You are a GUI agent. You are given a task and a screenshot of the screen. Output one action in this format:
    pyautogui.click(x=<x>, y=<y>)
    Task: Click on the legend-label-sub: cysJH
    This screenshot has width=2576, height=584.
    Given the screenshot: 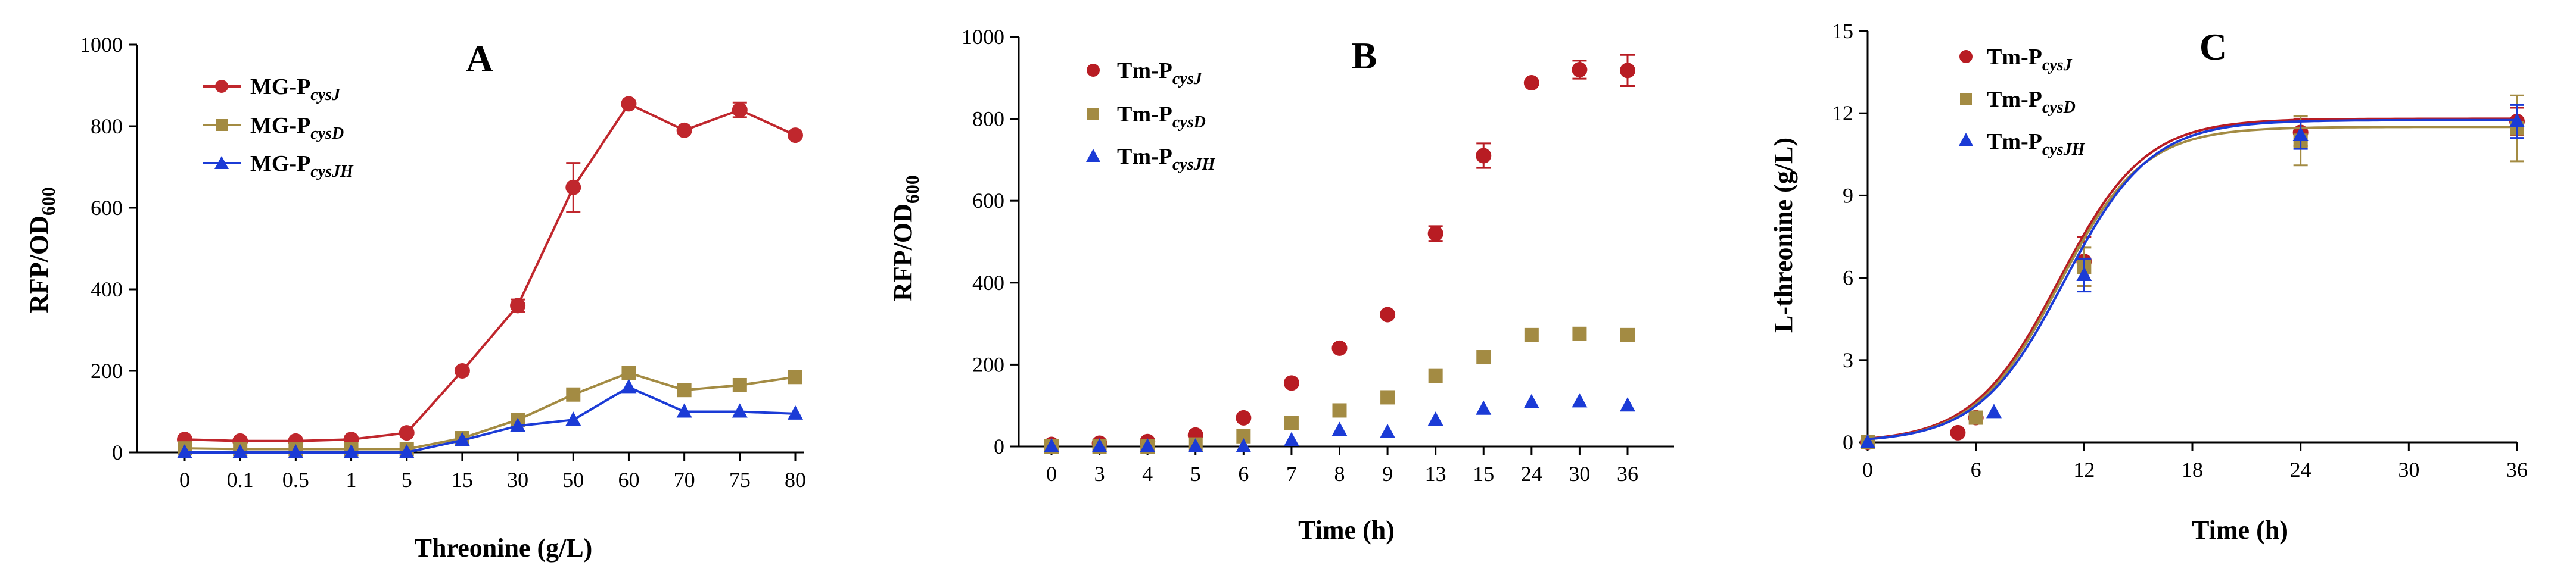 What is the action you would take?
    pyautogui.click(x=332, y=172)
    